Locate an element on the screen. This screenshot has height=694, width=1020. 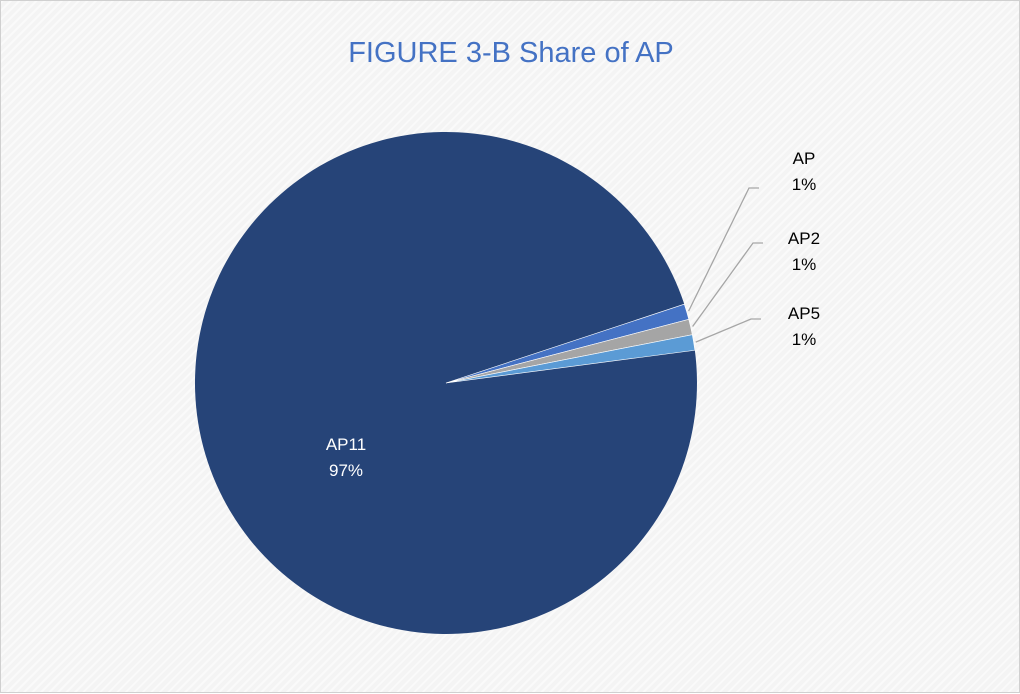
leader-line-ap2 is located at coordinates (727, 284).